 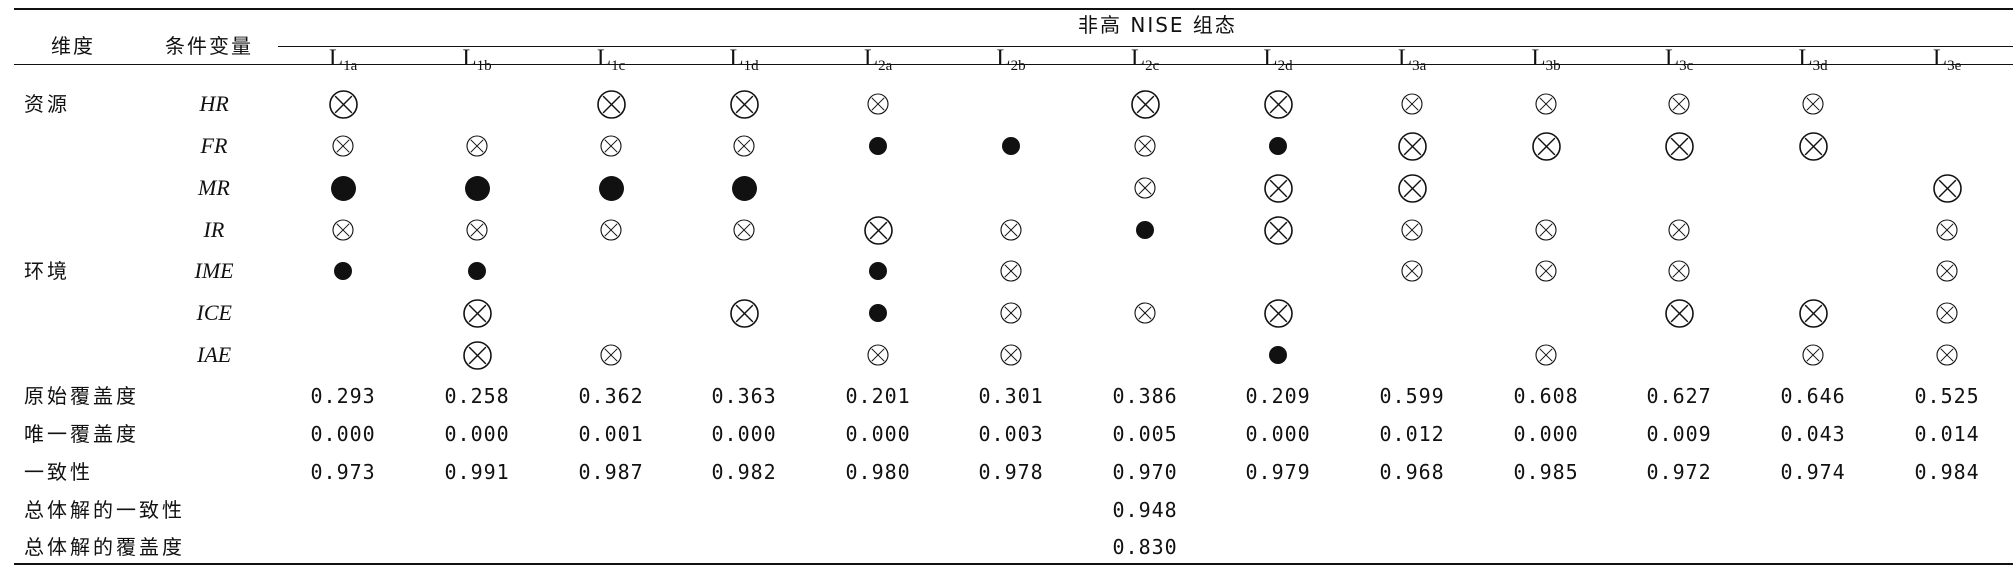 What do you see at coordinates (1679, 396) in the screenshot?
I see `stat-value: 0.627` at bounding box center [1679, 396].